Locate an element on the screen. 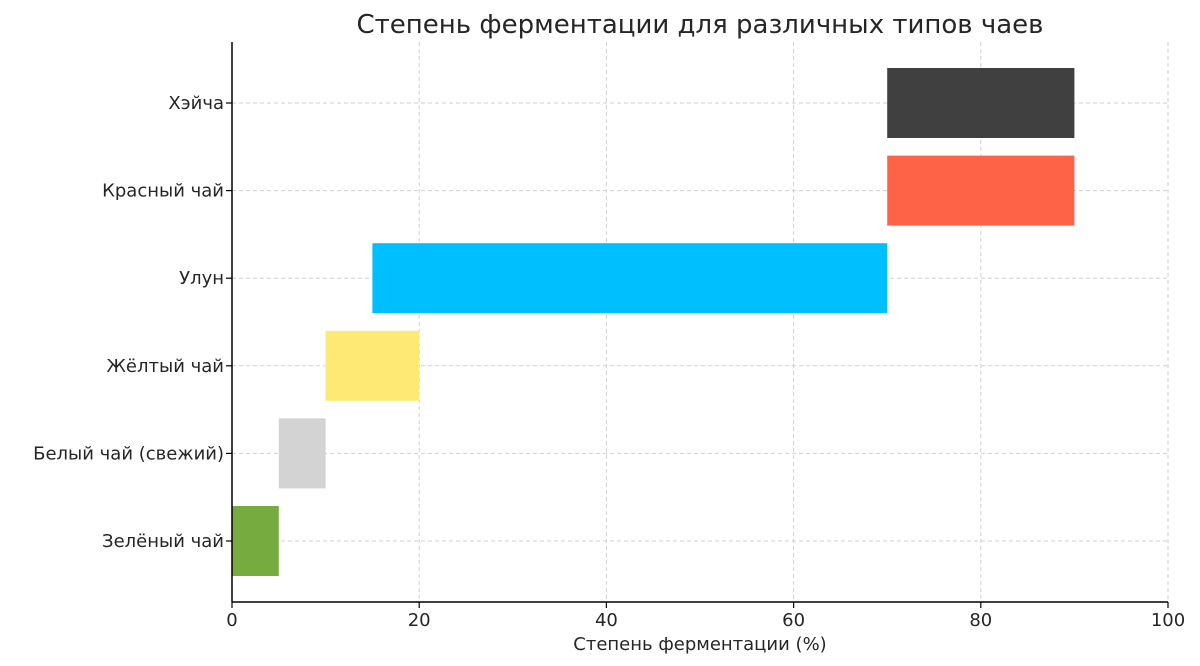 The height and width of the screenshot is (666, 1200). y-tick-label: Улун is located at coordinates (201, 278).